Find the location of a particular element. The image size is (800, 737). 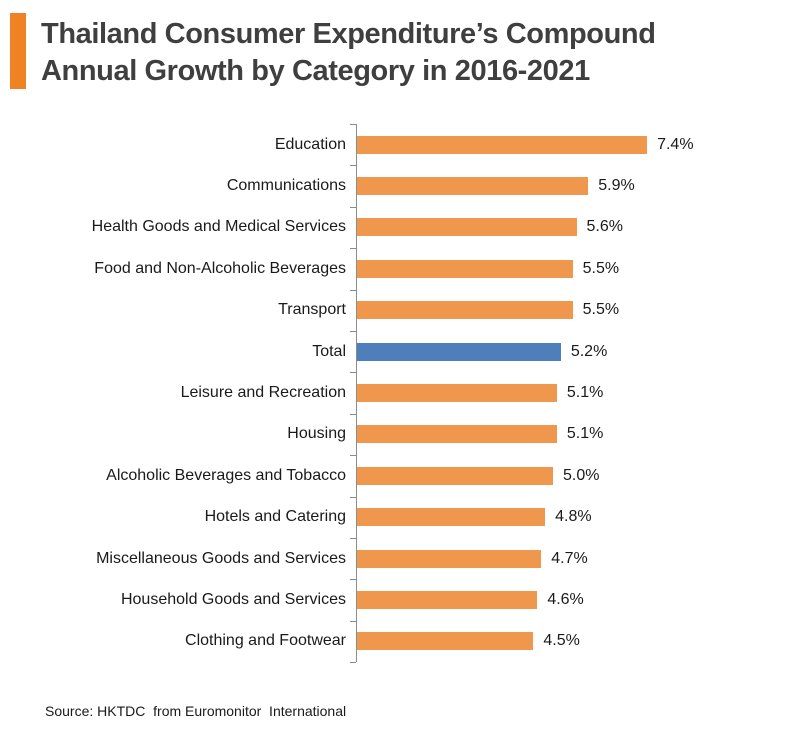

bar-wrap: 4.6% is located at coordinates (470, 599).